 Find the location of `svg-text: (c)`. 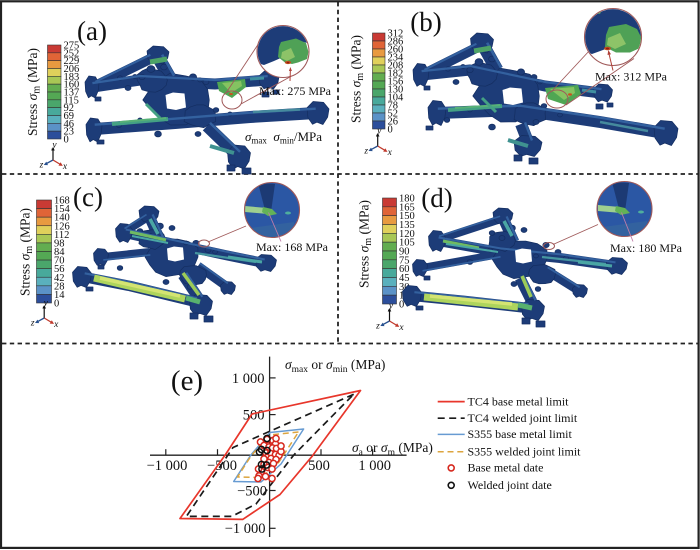

svg-text: (c) is located at coordinates (88, 197).